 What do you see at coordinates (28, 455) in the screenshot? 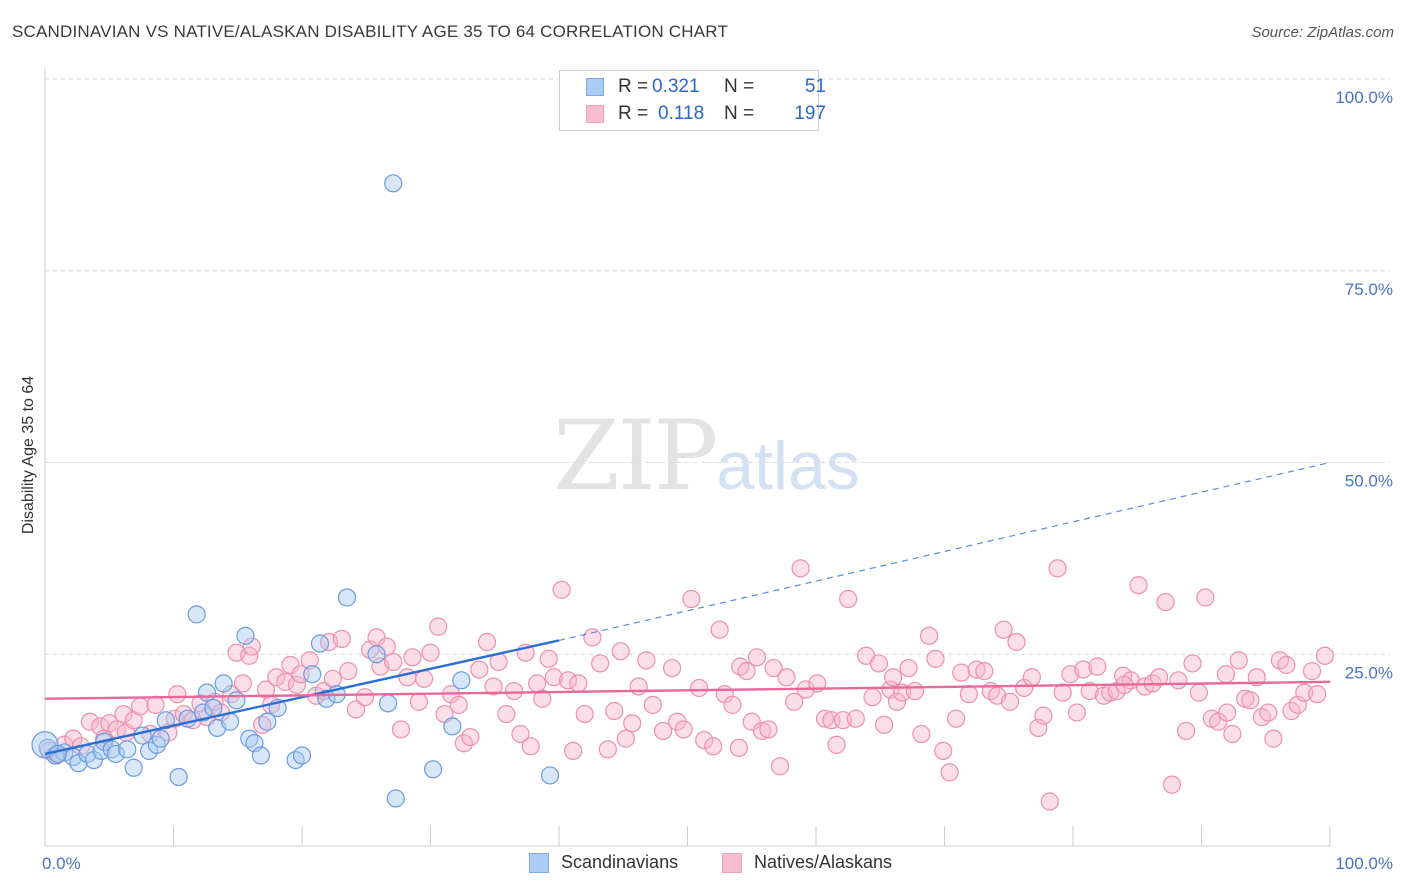
I see `y-axis-title: Disability Age 35 to 64` at bounding box center [28, 455].